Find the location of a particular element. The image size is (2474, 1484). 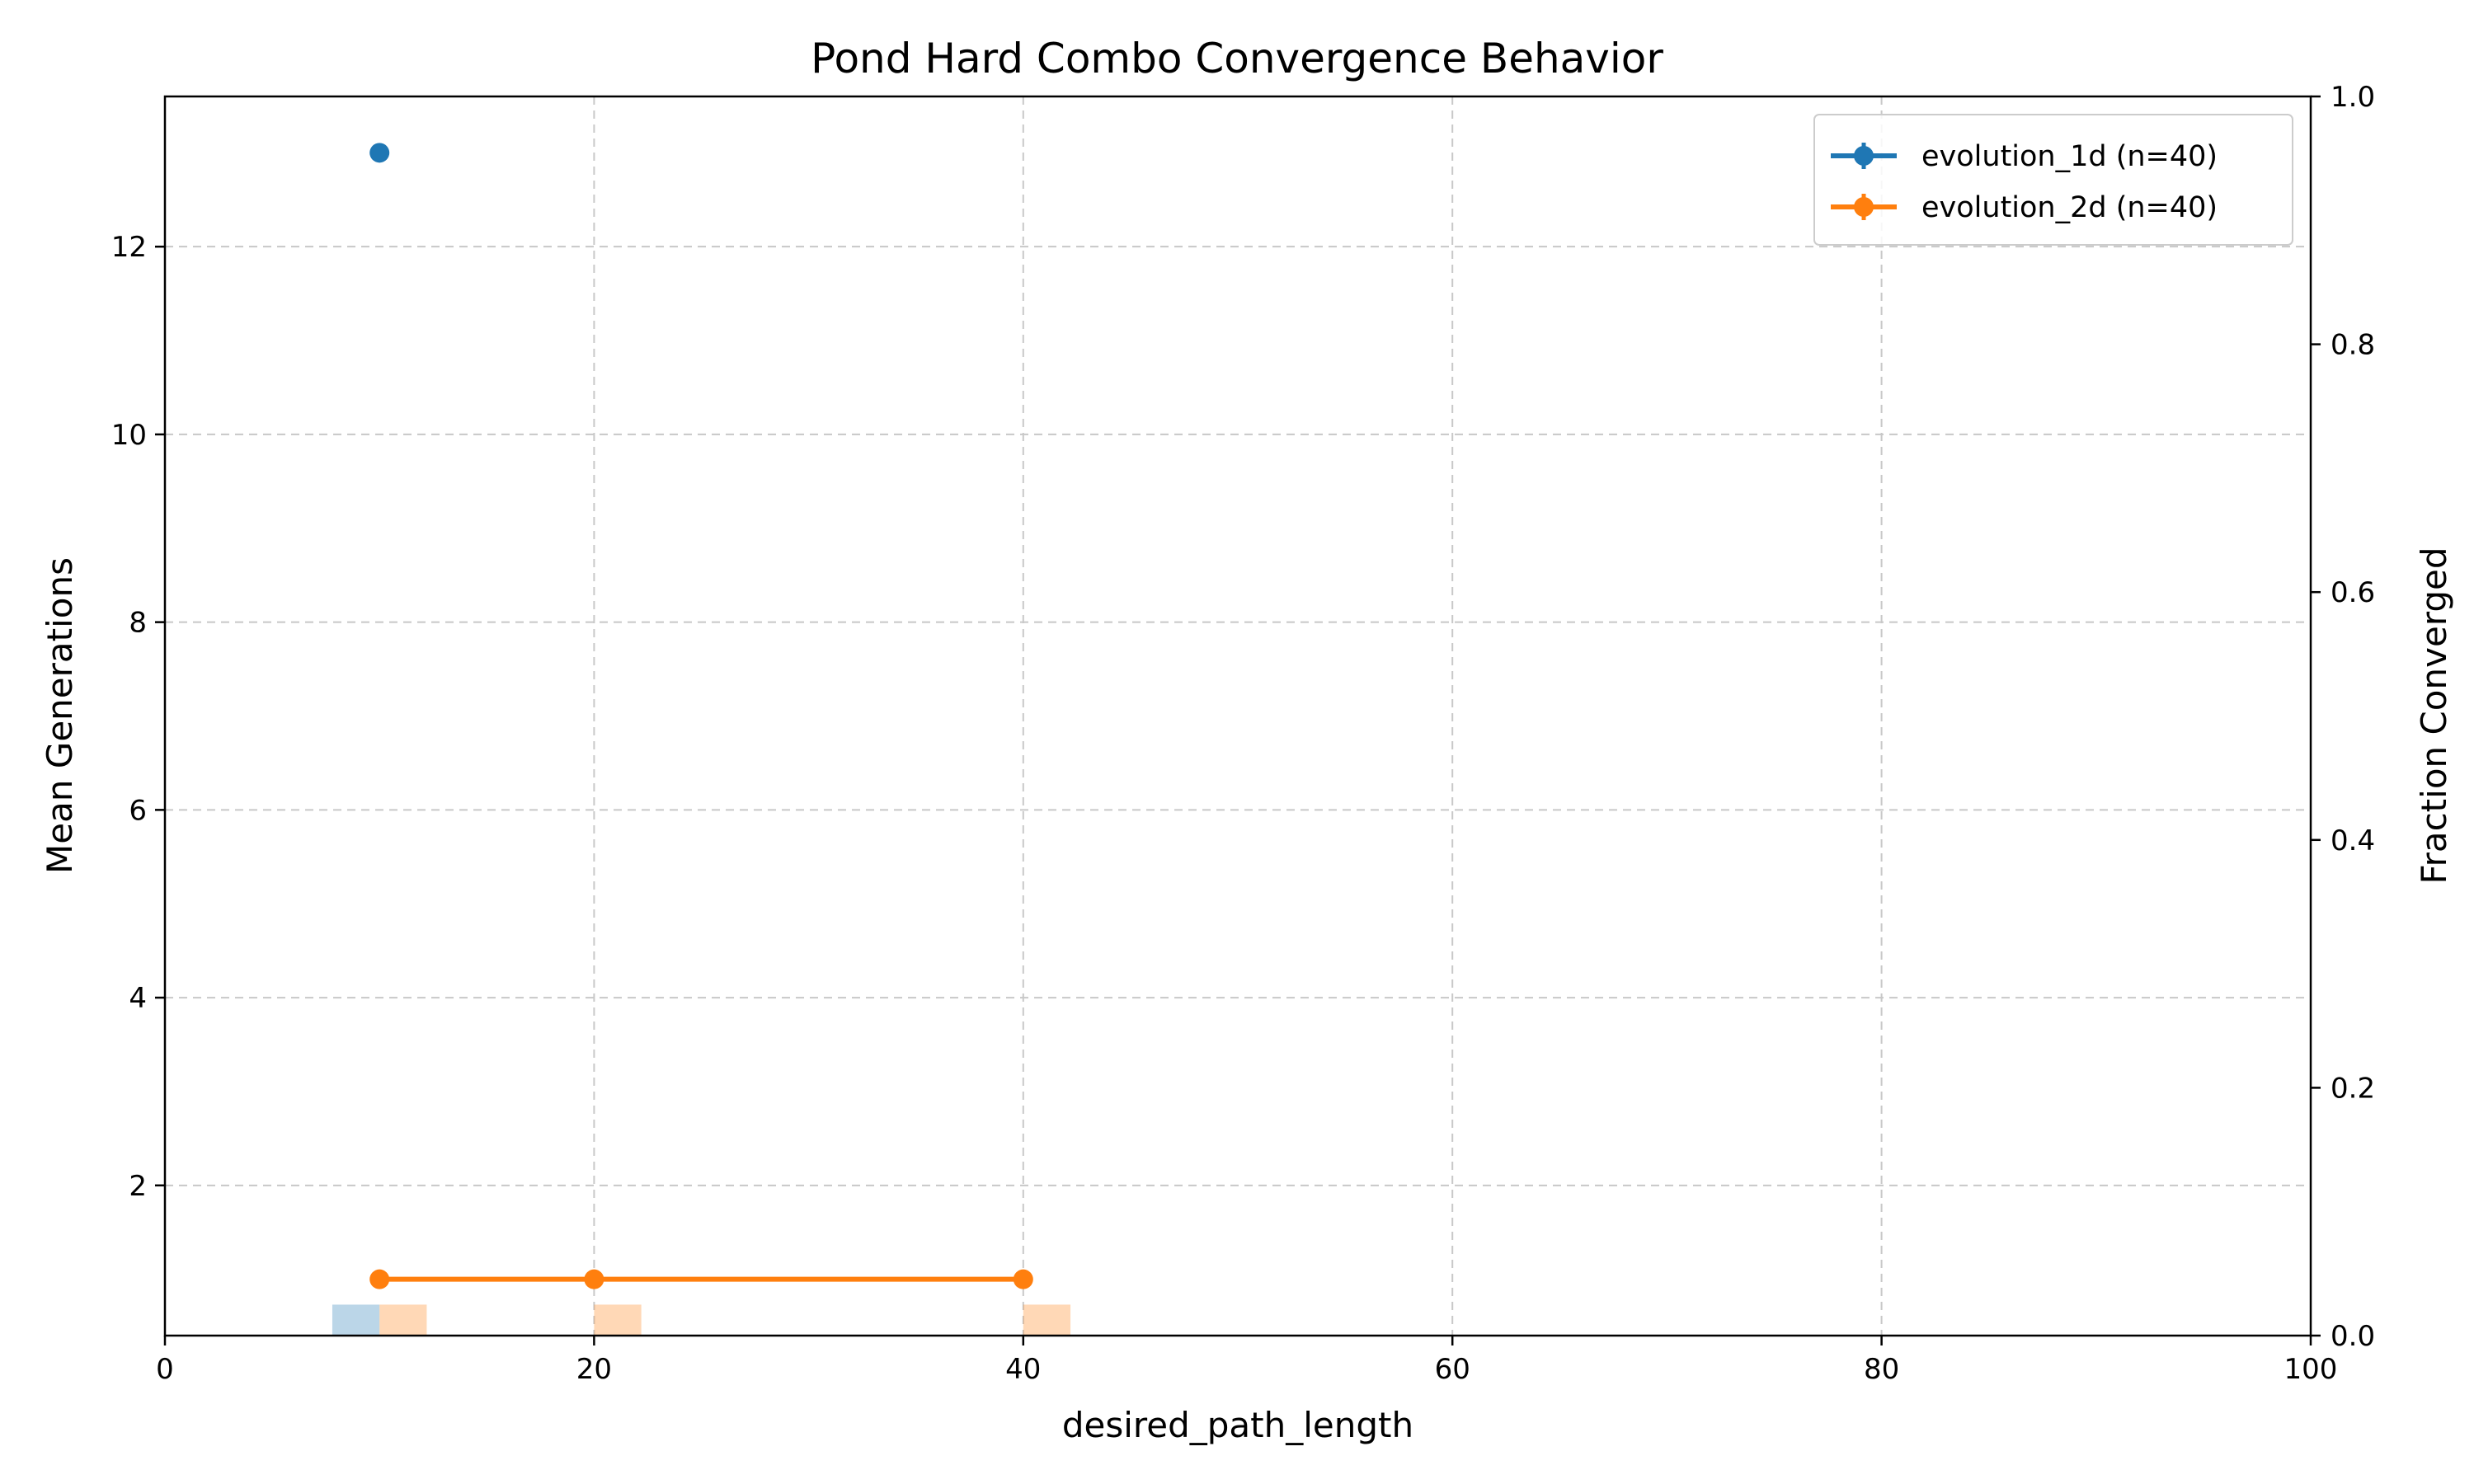

legend-box is located at coordinates (2053, 180).